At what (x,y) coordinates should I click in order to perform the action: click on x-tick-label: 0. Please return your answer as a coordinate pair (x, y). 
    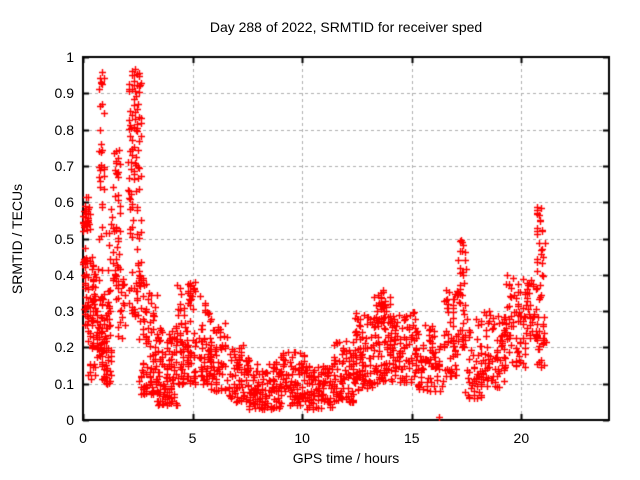
    Looking at the image, I should click on (83, 438).